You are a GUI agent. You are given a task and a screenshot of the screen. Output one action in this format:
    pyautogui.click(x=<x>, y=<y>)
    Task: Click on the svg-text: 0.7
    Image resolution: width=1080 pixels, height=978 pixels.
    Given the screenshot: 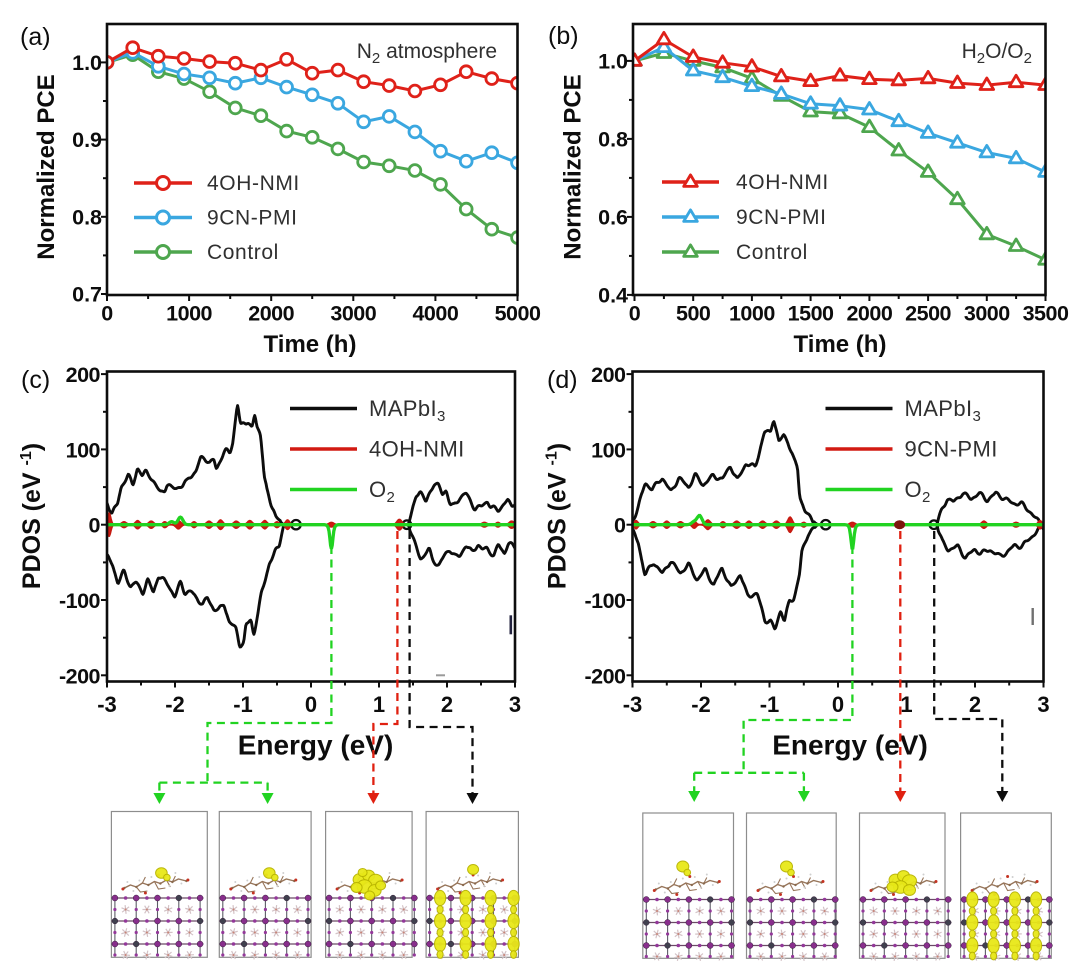 What is the action you would take?
    pyautogui.click(x=87, y=295)
    